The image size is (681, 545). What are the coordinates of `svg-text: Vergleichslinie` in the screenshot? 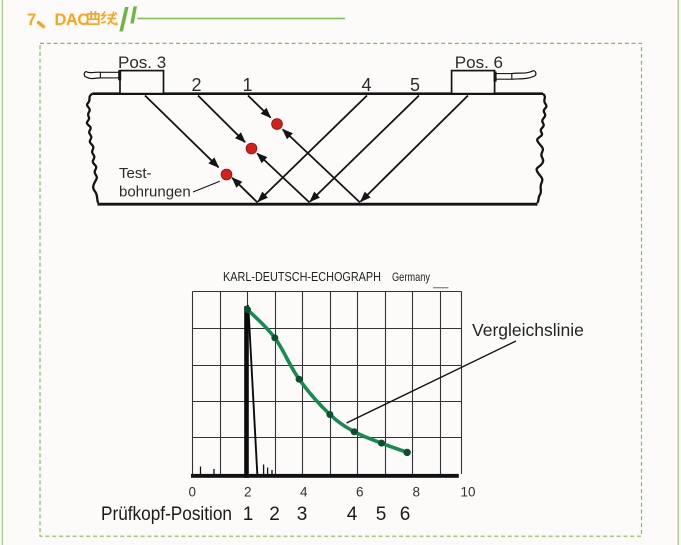 It's located at (528, 330).